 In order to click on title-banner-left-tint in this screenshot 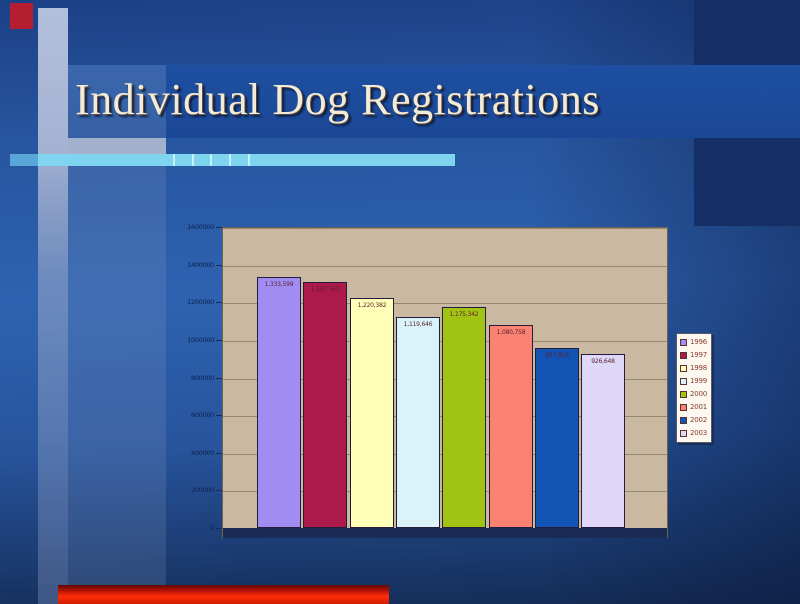, I will do `click(117, 101)`.